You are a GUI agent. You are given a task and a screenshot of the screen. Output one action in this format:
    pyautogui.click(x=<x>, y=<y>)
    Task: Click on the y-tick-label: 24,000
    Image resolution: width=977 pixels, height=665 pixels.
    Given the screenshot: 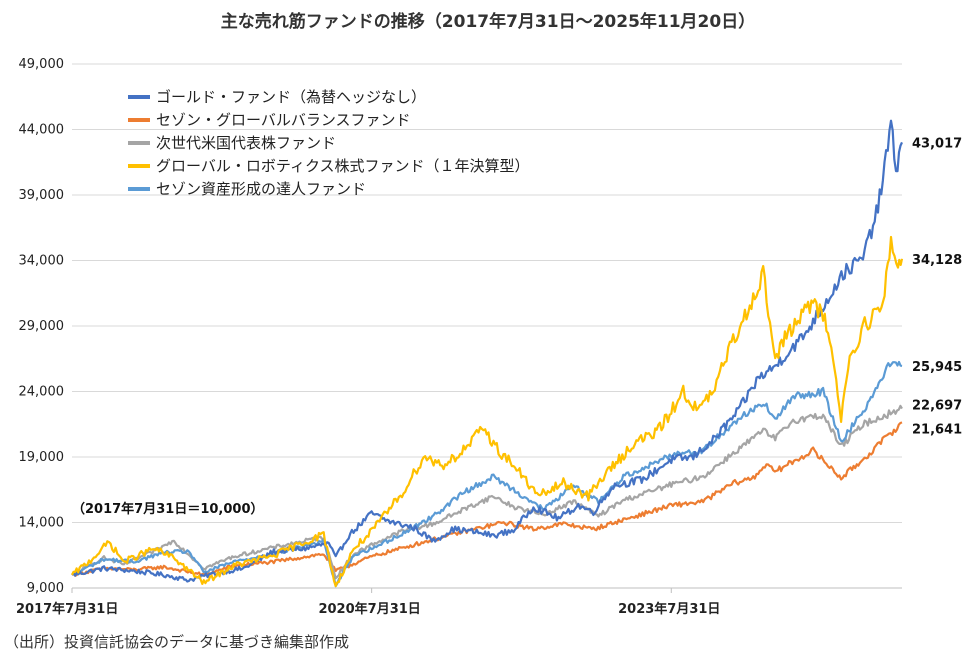 What is the action you would take?
    pyautogui.click(x=42, y=392)
    